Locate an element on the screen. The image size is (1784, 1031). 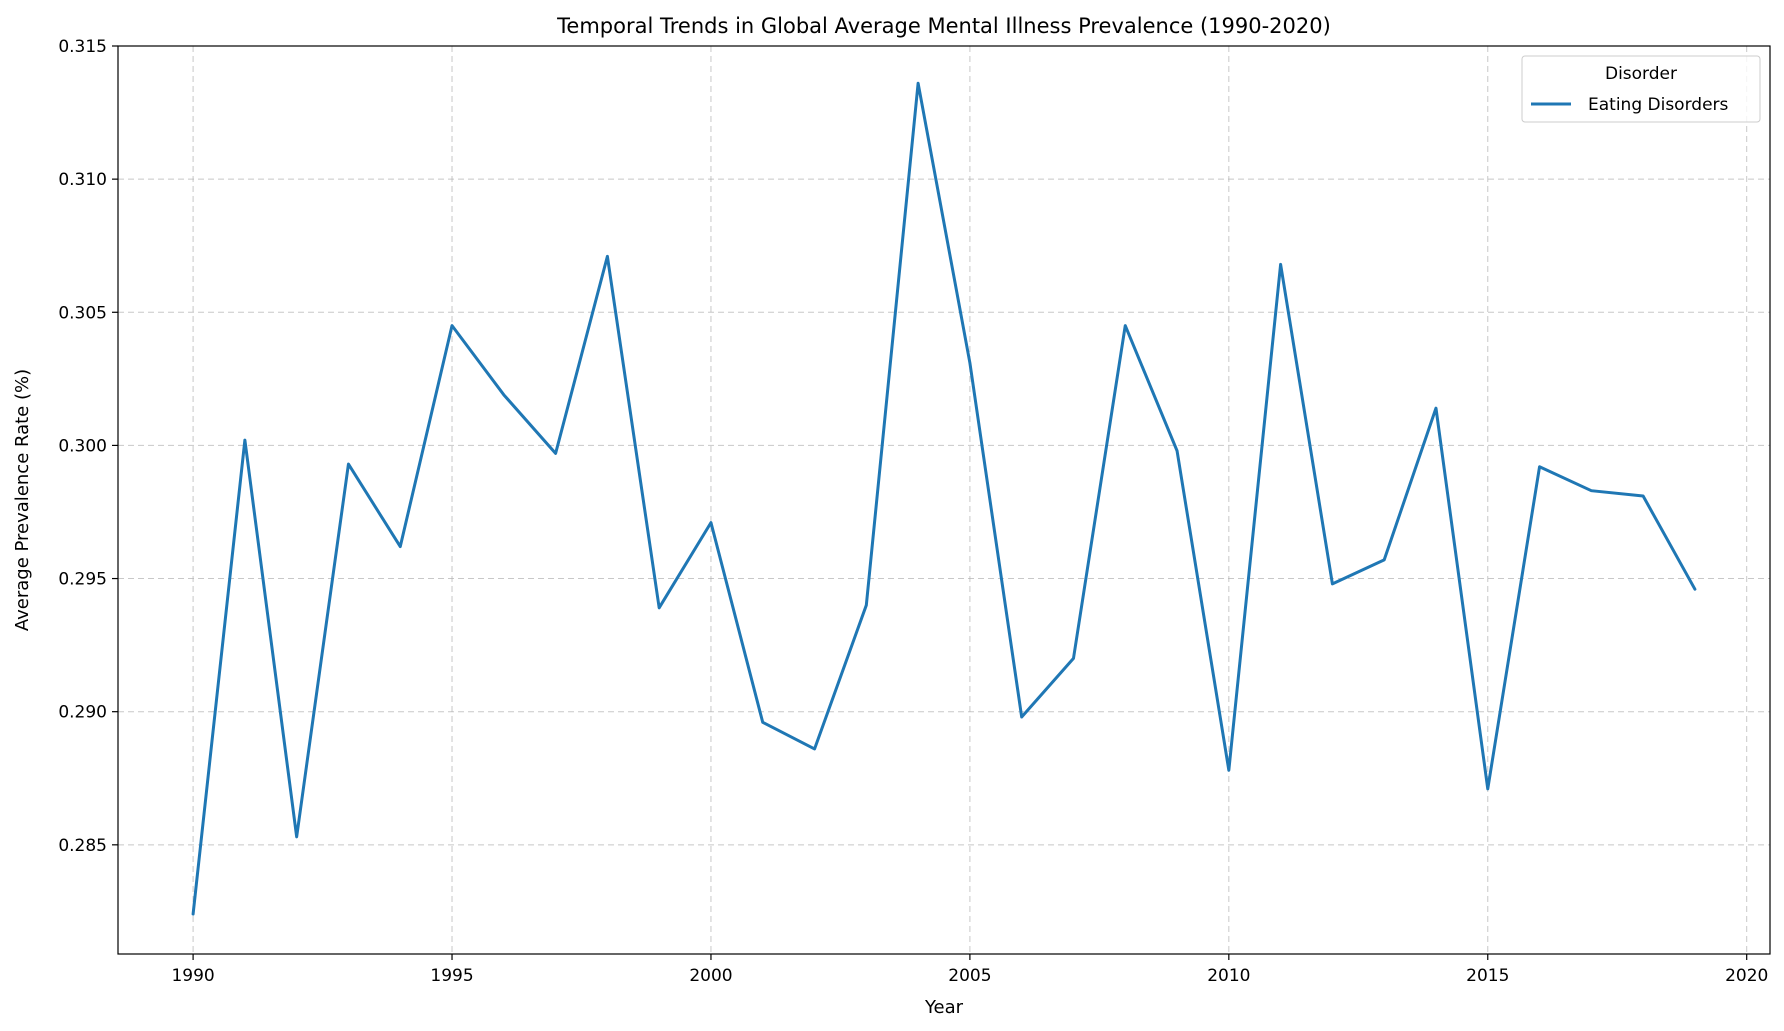
legend-label-eating-disorders: Eating Disorders is located at coordinates (1658, 105).